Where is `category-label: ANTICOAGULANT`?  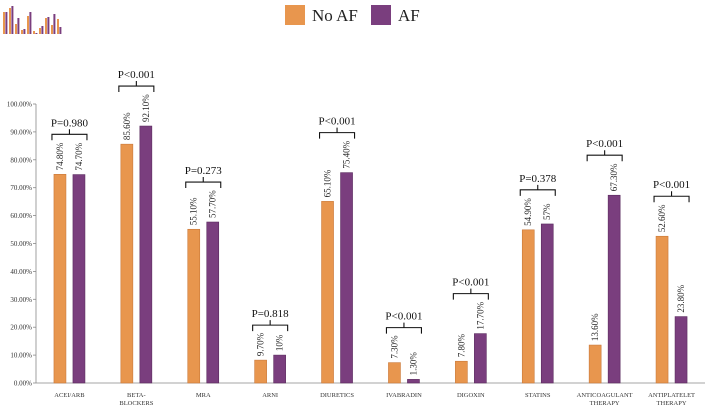
category-label: ANTICOAGULANT is located at coordinates (605, 395).